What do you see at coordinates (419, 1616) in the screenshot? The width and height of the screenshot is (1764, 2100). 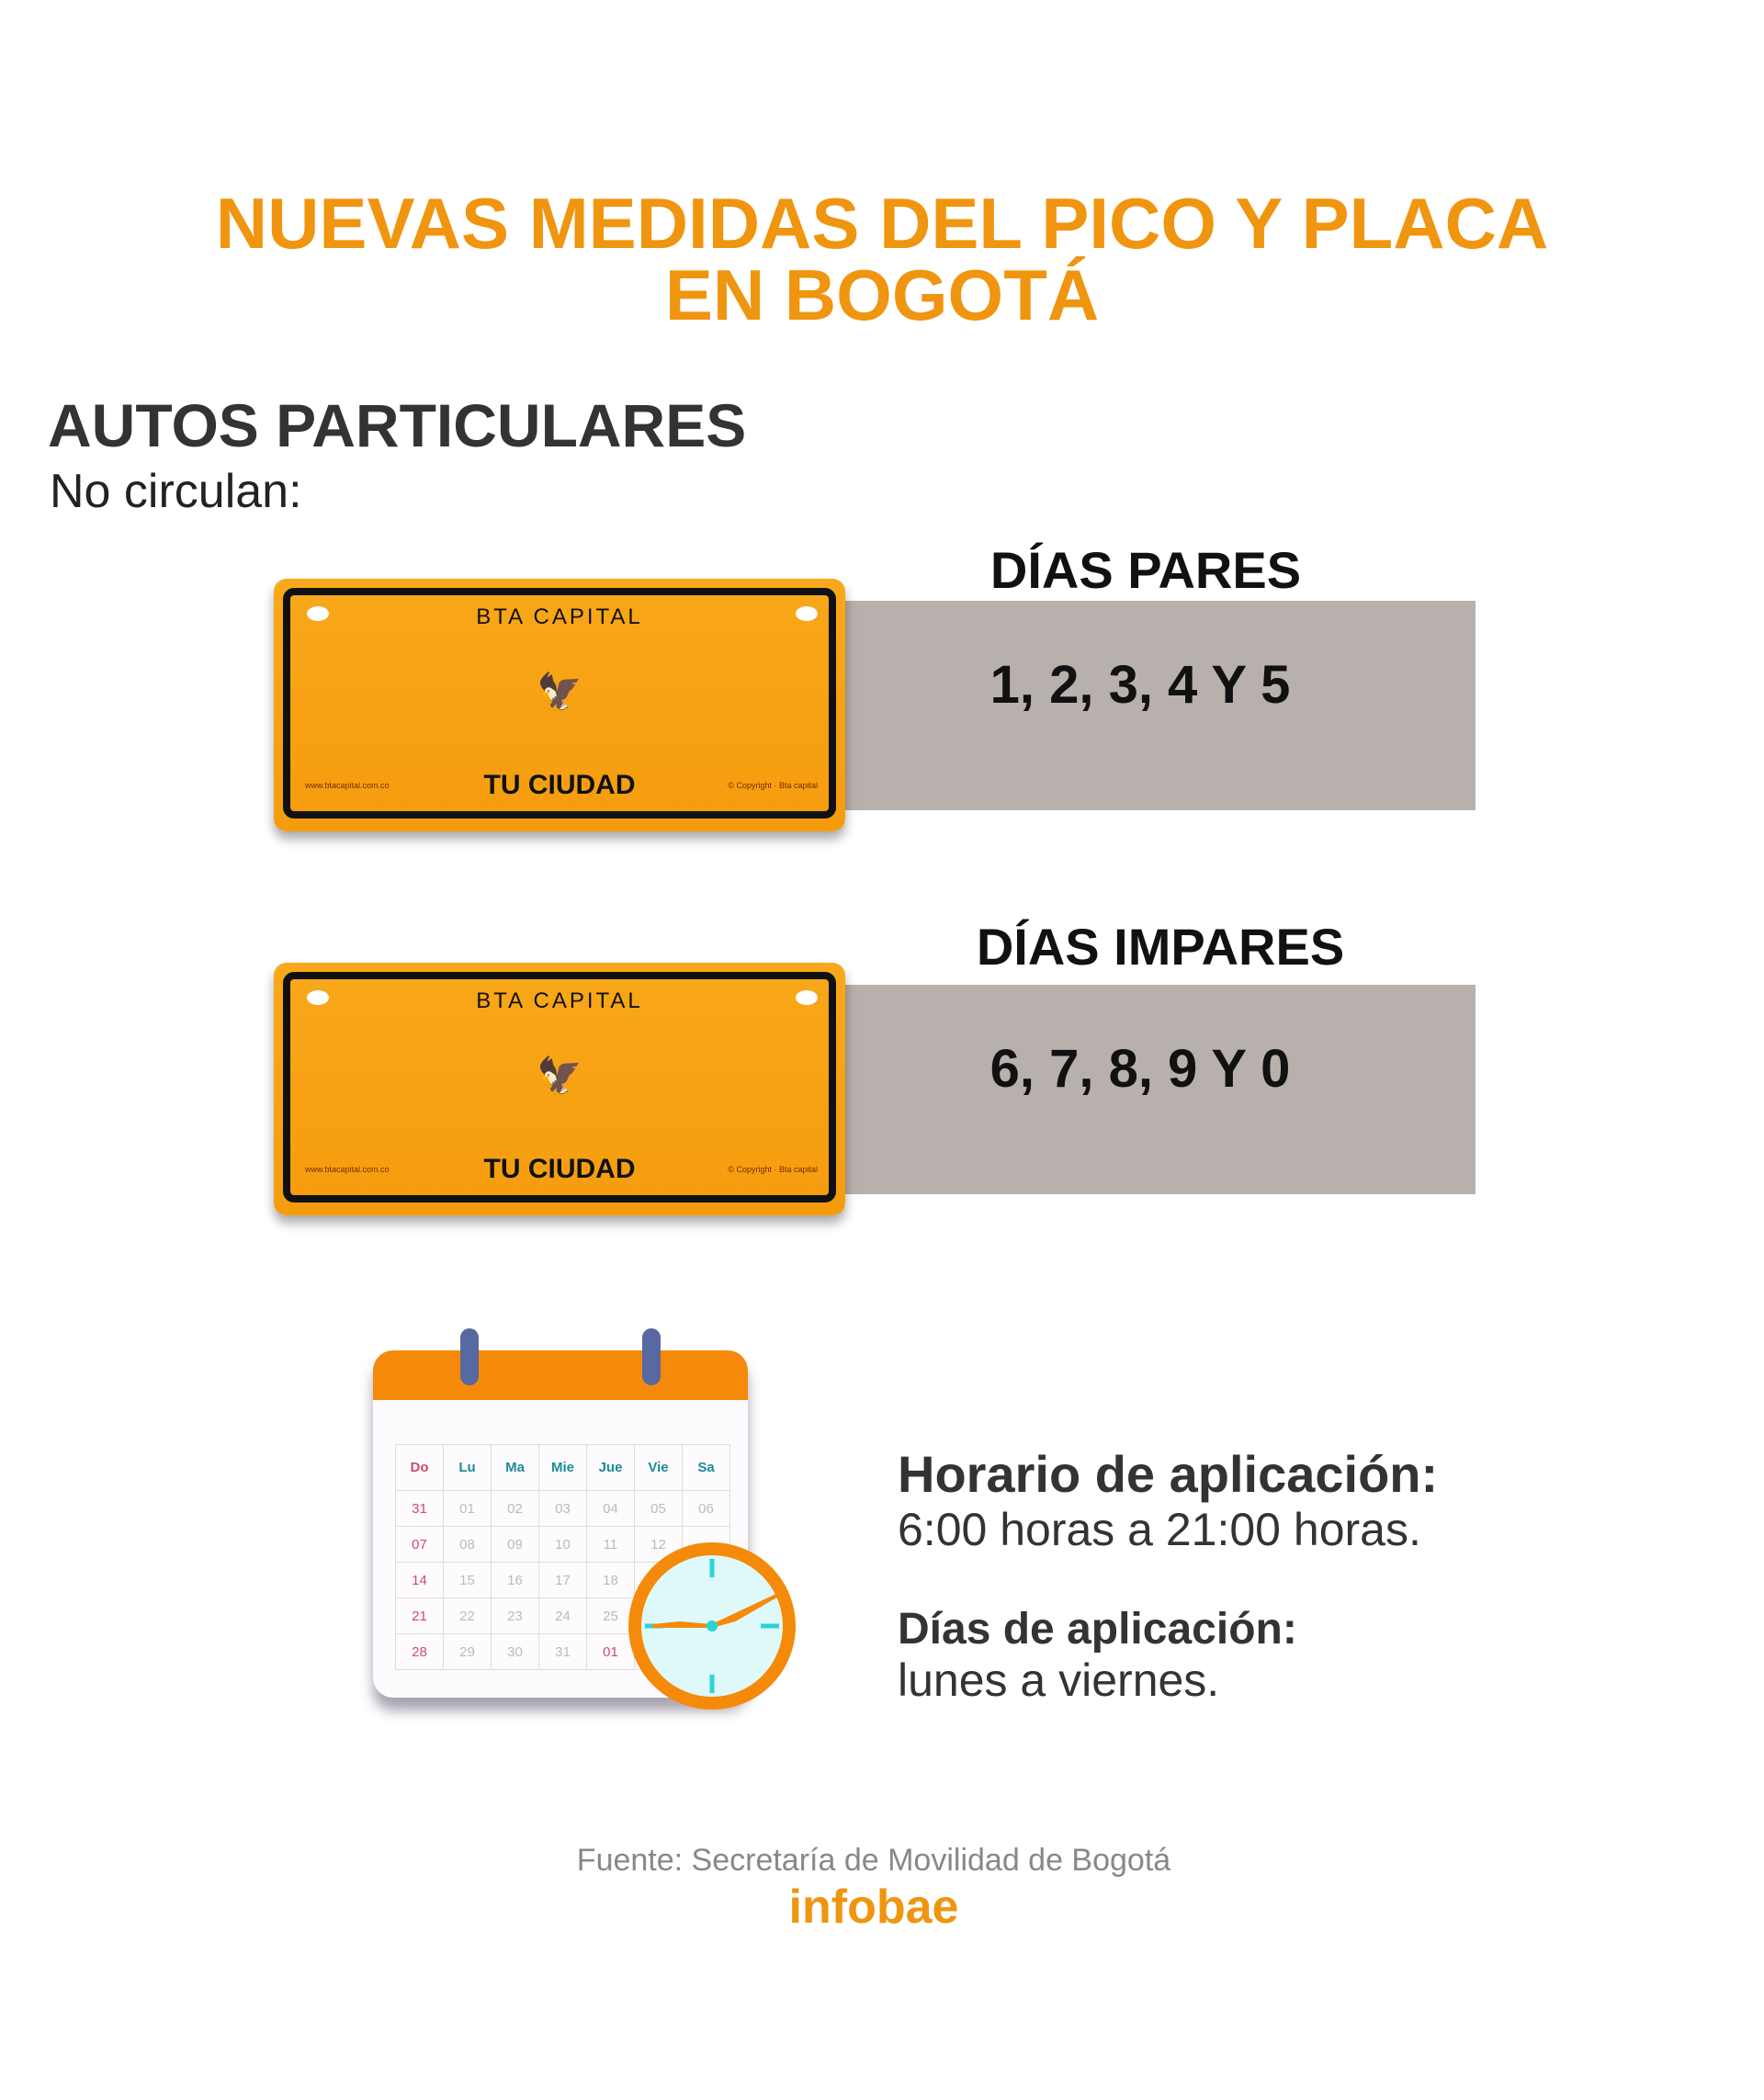 I see `calendar-date-cell: 21` at bounding box center [419, 1616].